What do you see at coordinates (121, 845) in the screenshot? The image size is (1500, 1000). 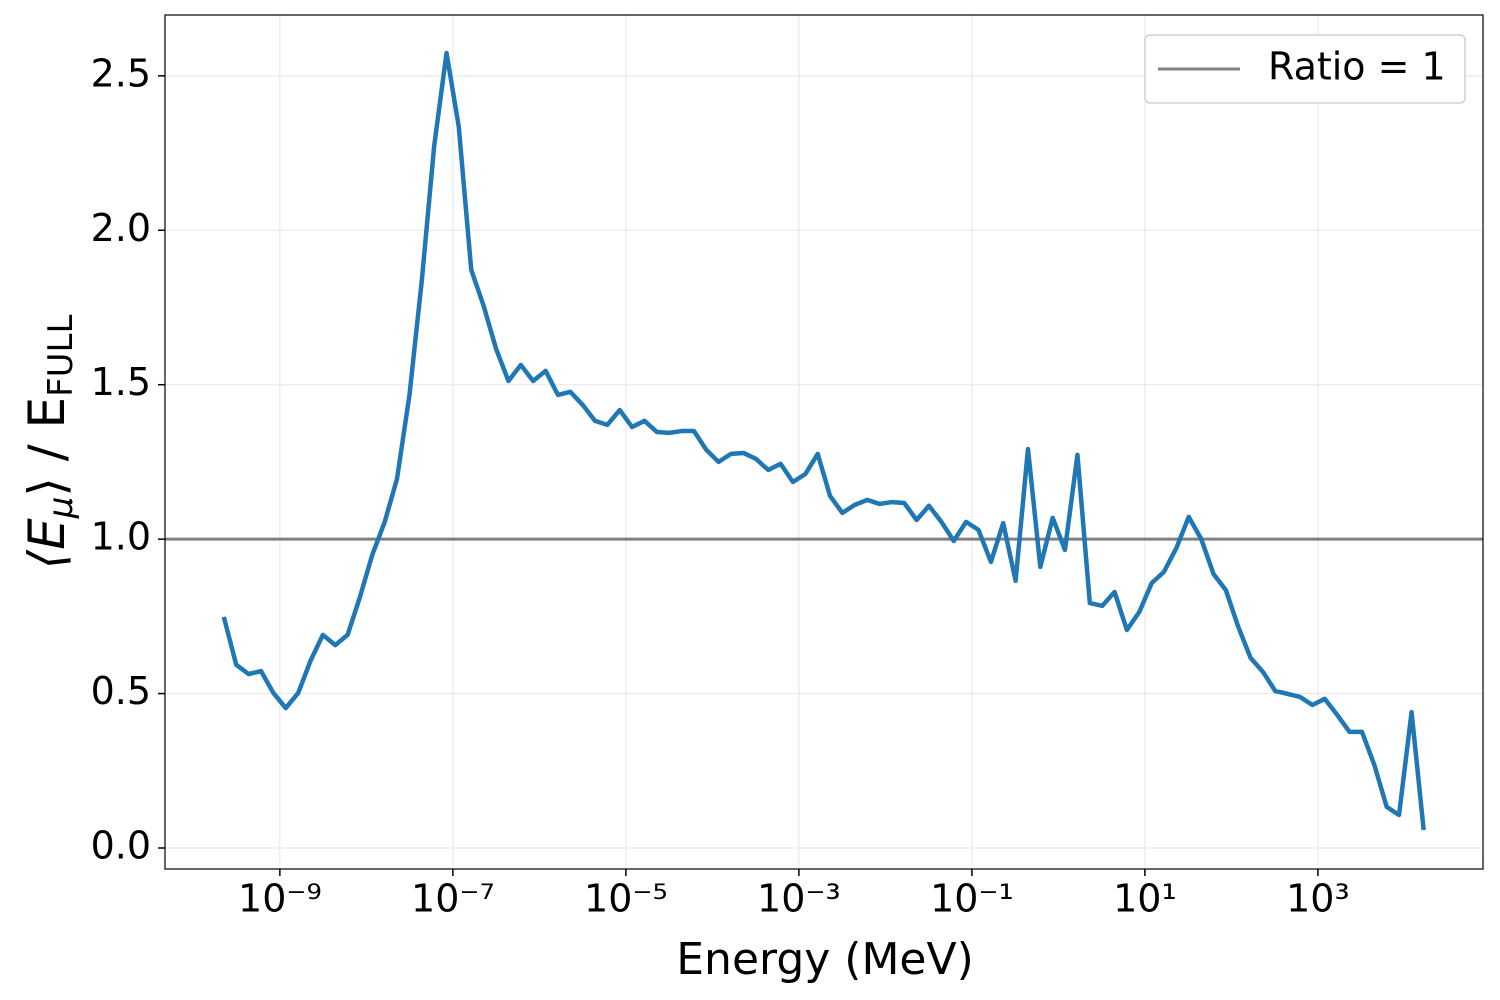 I see `y-tick-label: 0.0` at bounding box center [121, 845].